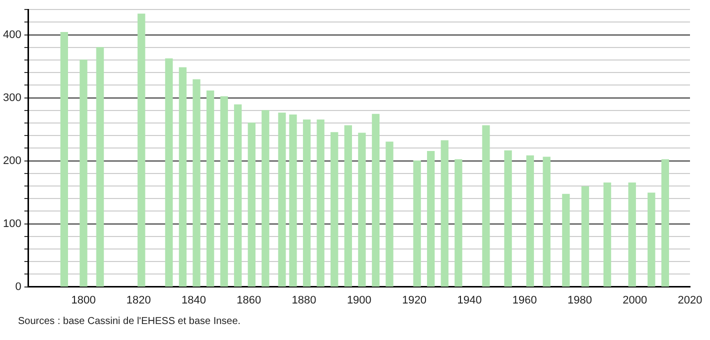 The height and width of the screenshot is (340, 710). Describe the element at coordinates (249, 300) in the screenshot. I see `x-tick-label: 1860` at that location.